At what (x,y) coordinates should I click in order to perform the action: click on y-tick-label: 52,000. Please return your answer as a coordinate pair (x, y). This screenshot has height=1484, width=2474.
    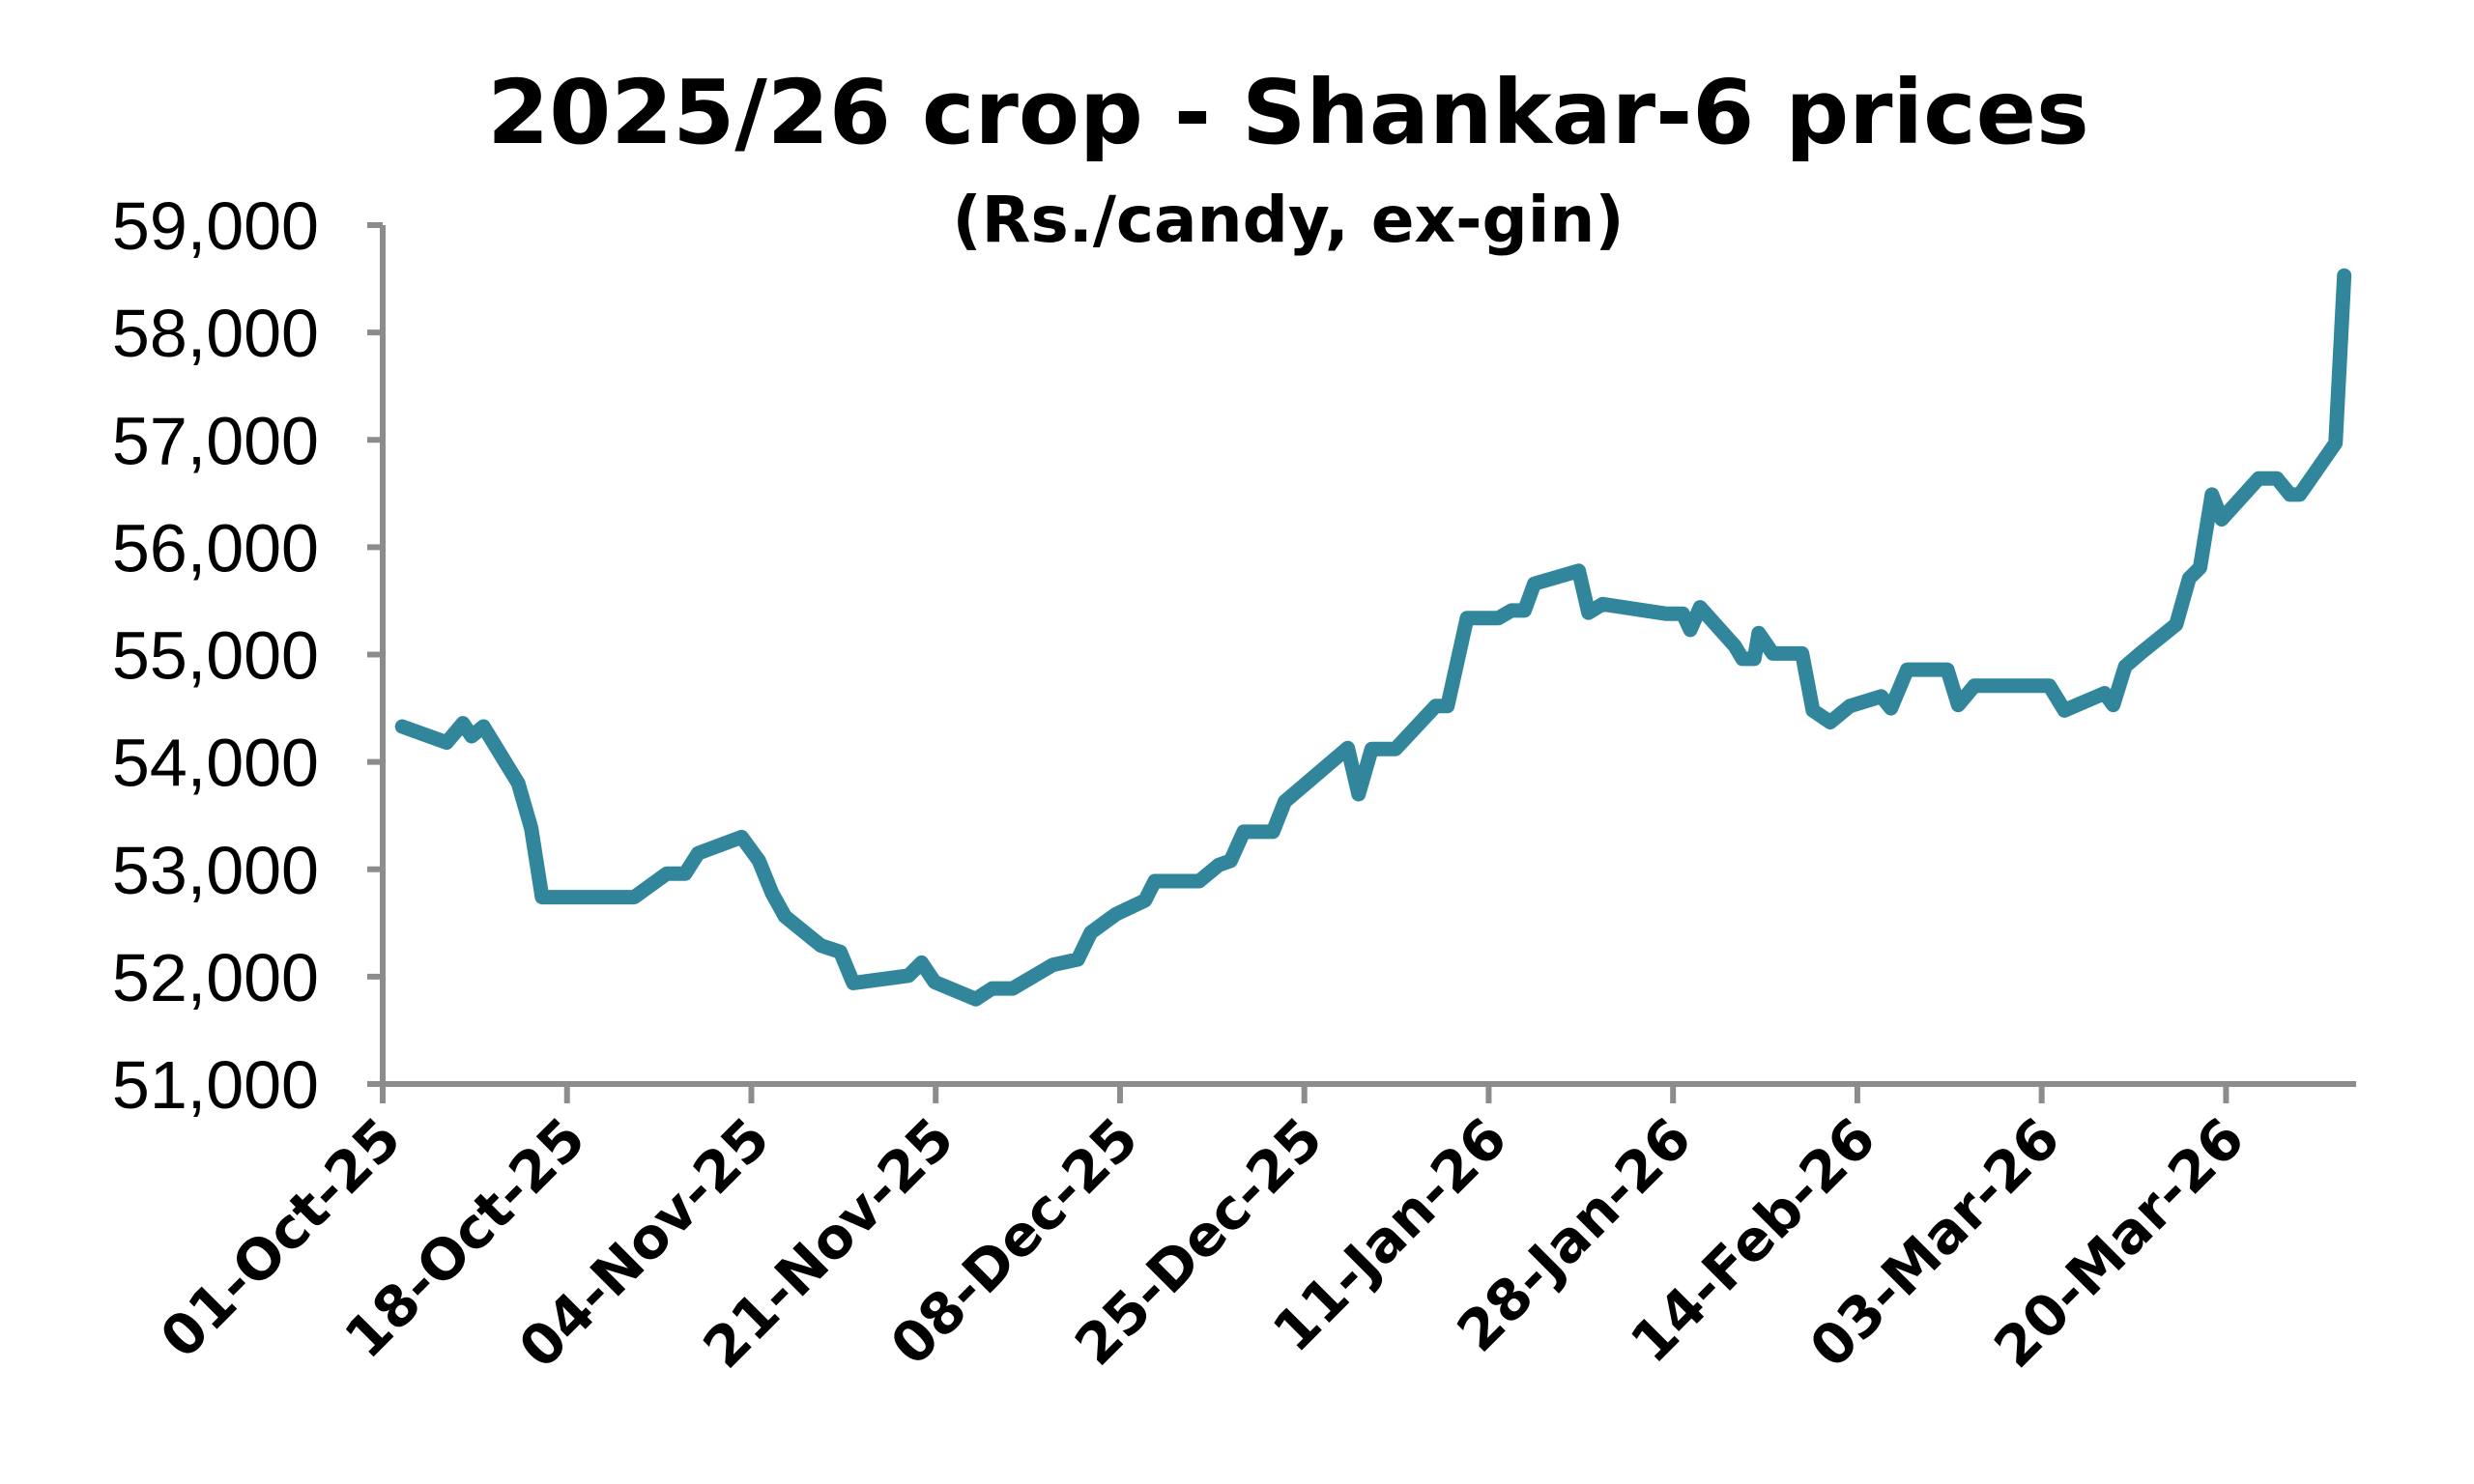
    Looking at the image, I should click on (216, 978).